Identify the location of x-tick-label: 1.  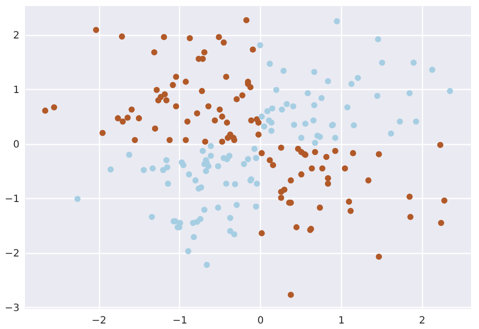
(341, 321).